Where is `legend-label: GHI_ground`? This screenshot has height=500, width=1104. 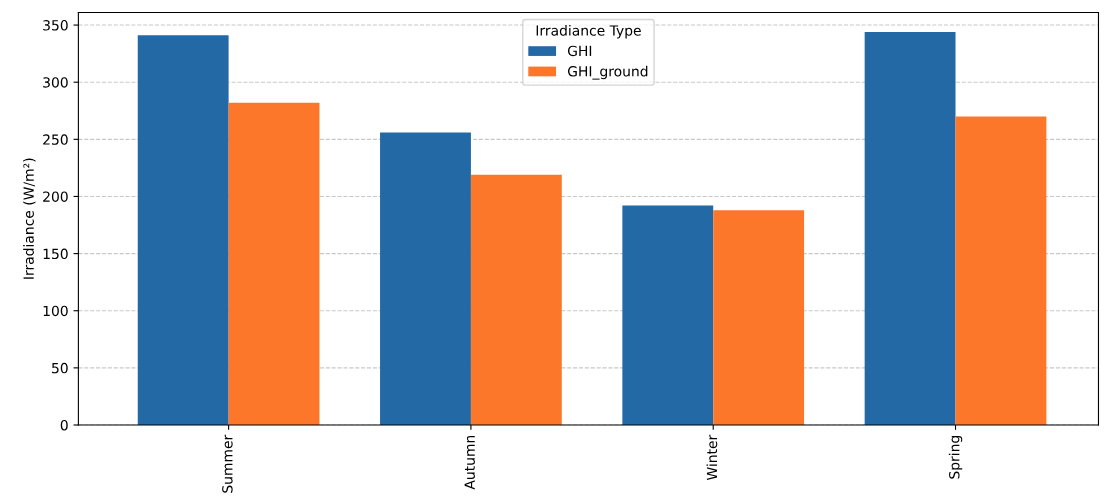
legend-label: GHI_ground is located at coordinates (607, 72).